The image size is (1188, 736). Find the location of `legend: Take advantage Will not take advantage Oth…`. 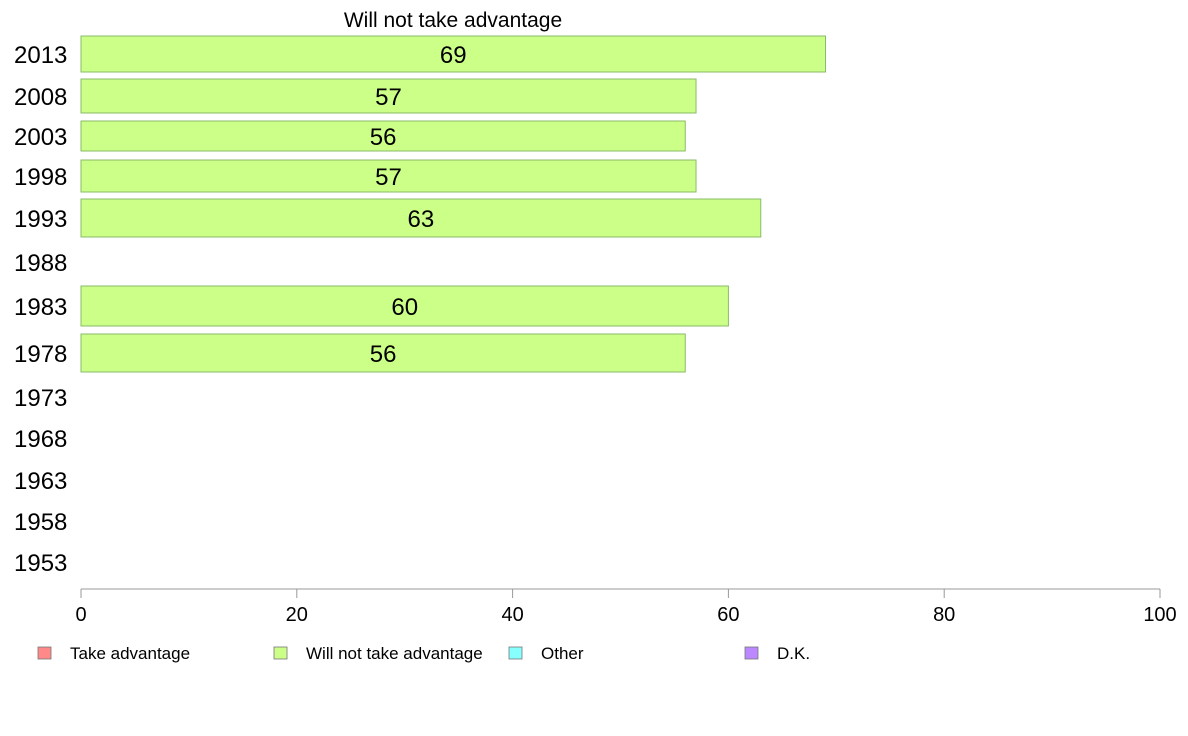

legend: Take advantage Will not take advantage Oth… is located at coordinates (423, 653).